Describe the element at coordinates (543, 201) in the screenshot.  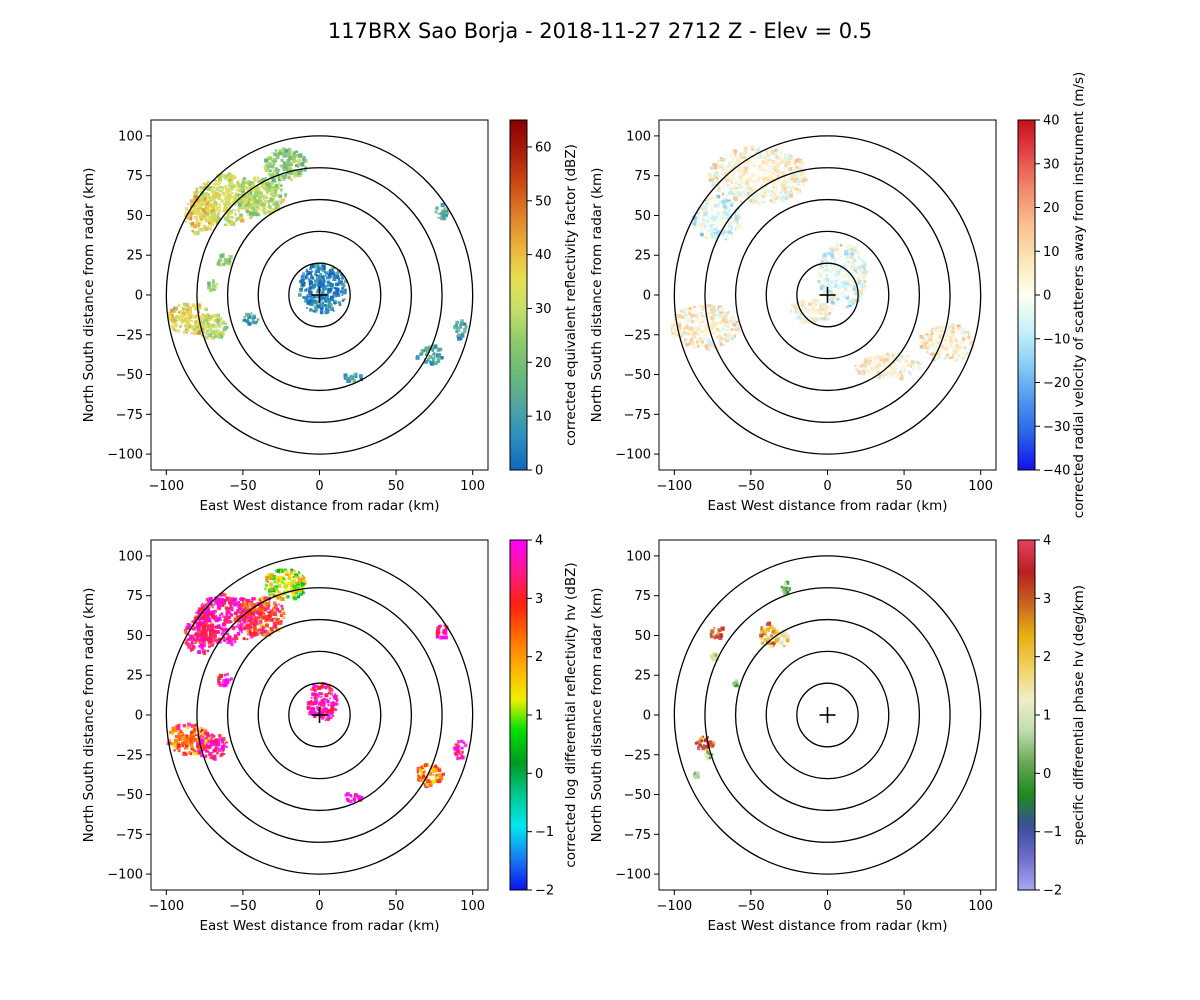
I see `colorbar-tick-label: 50` at that location.